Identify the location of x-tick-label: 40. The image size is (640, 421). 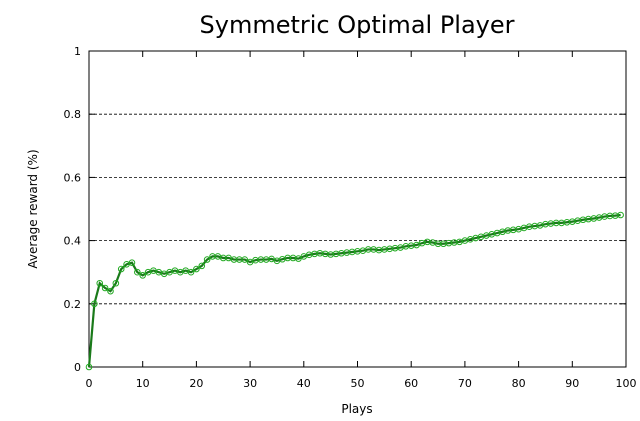
(304, 383).